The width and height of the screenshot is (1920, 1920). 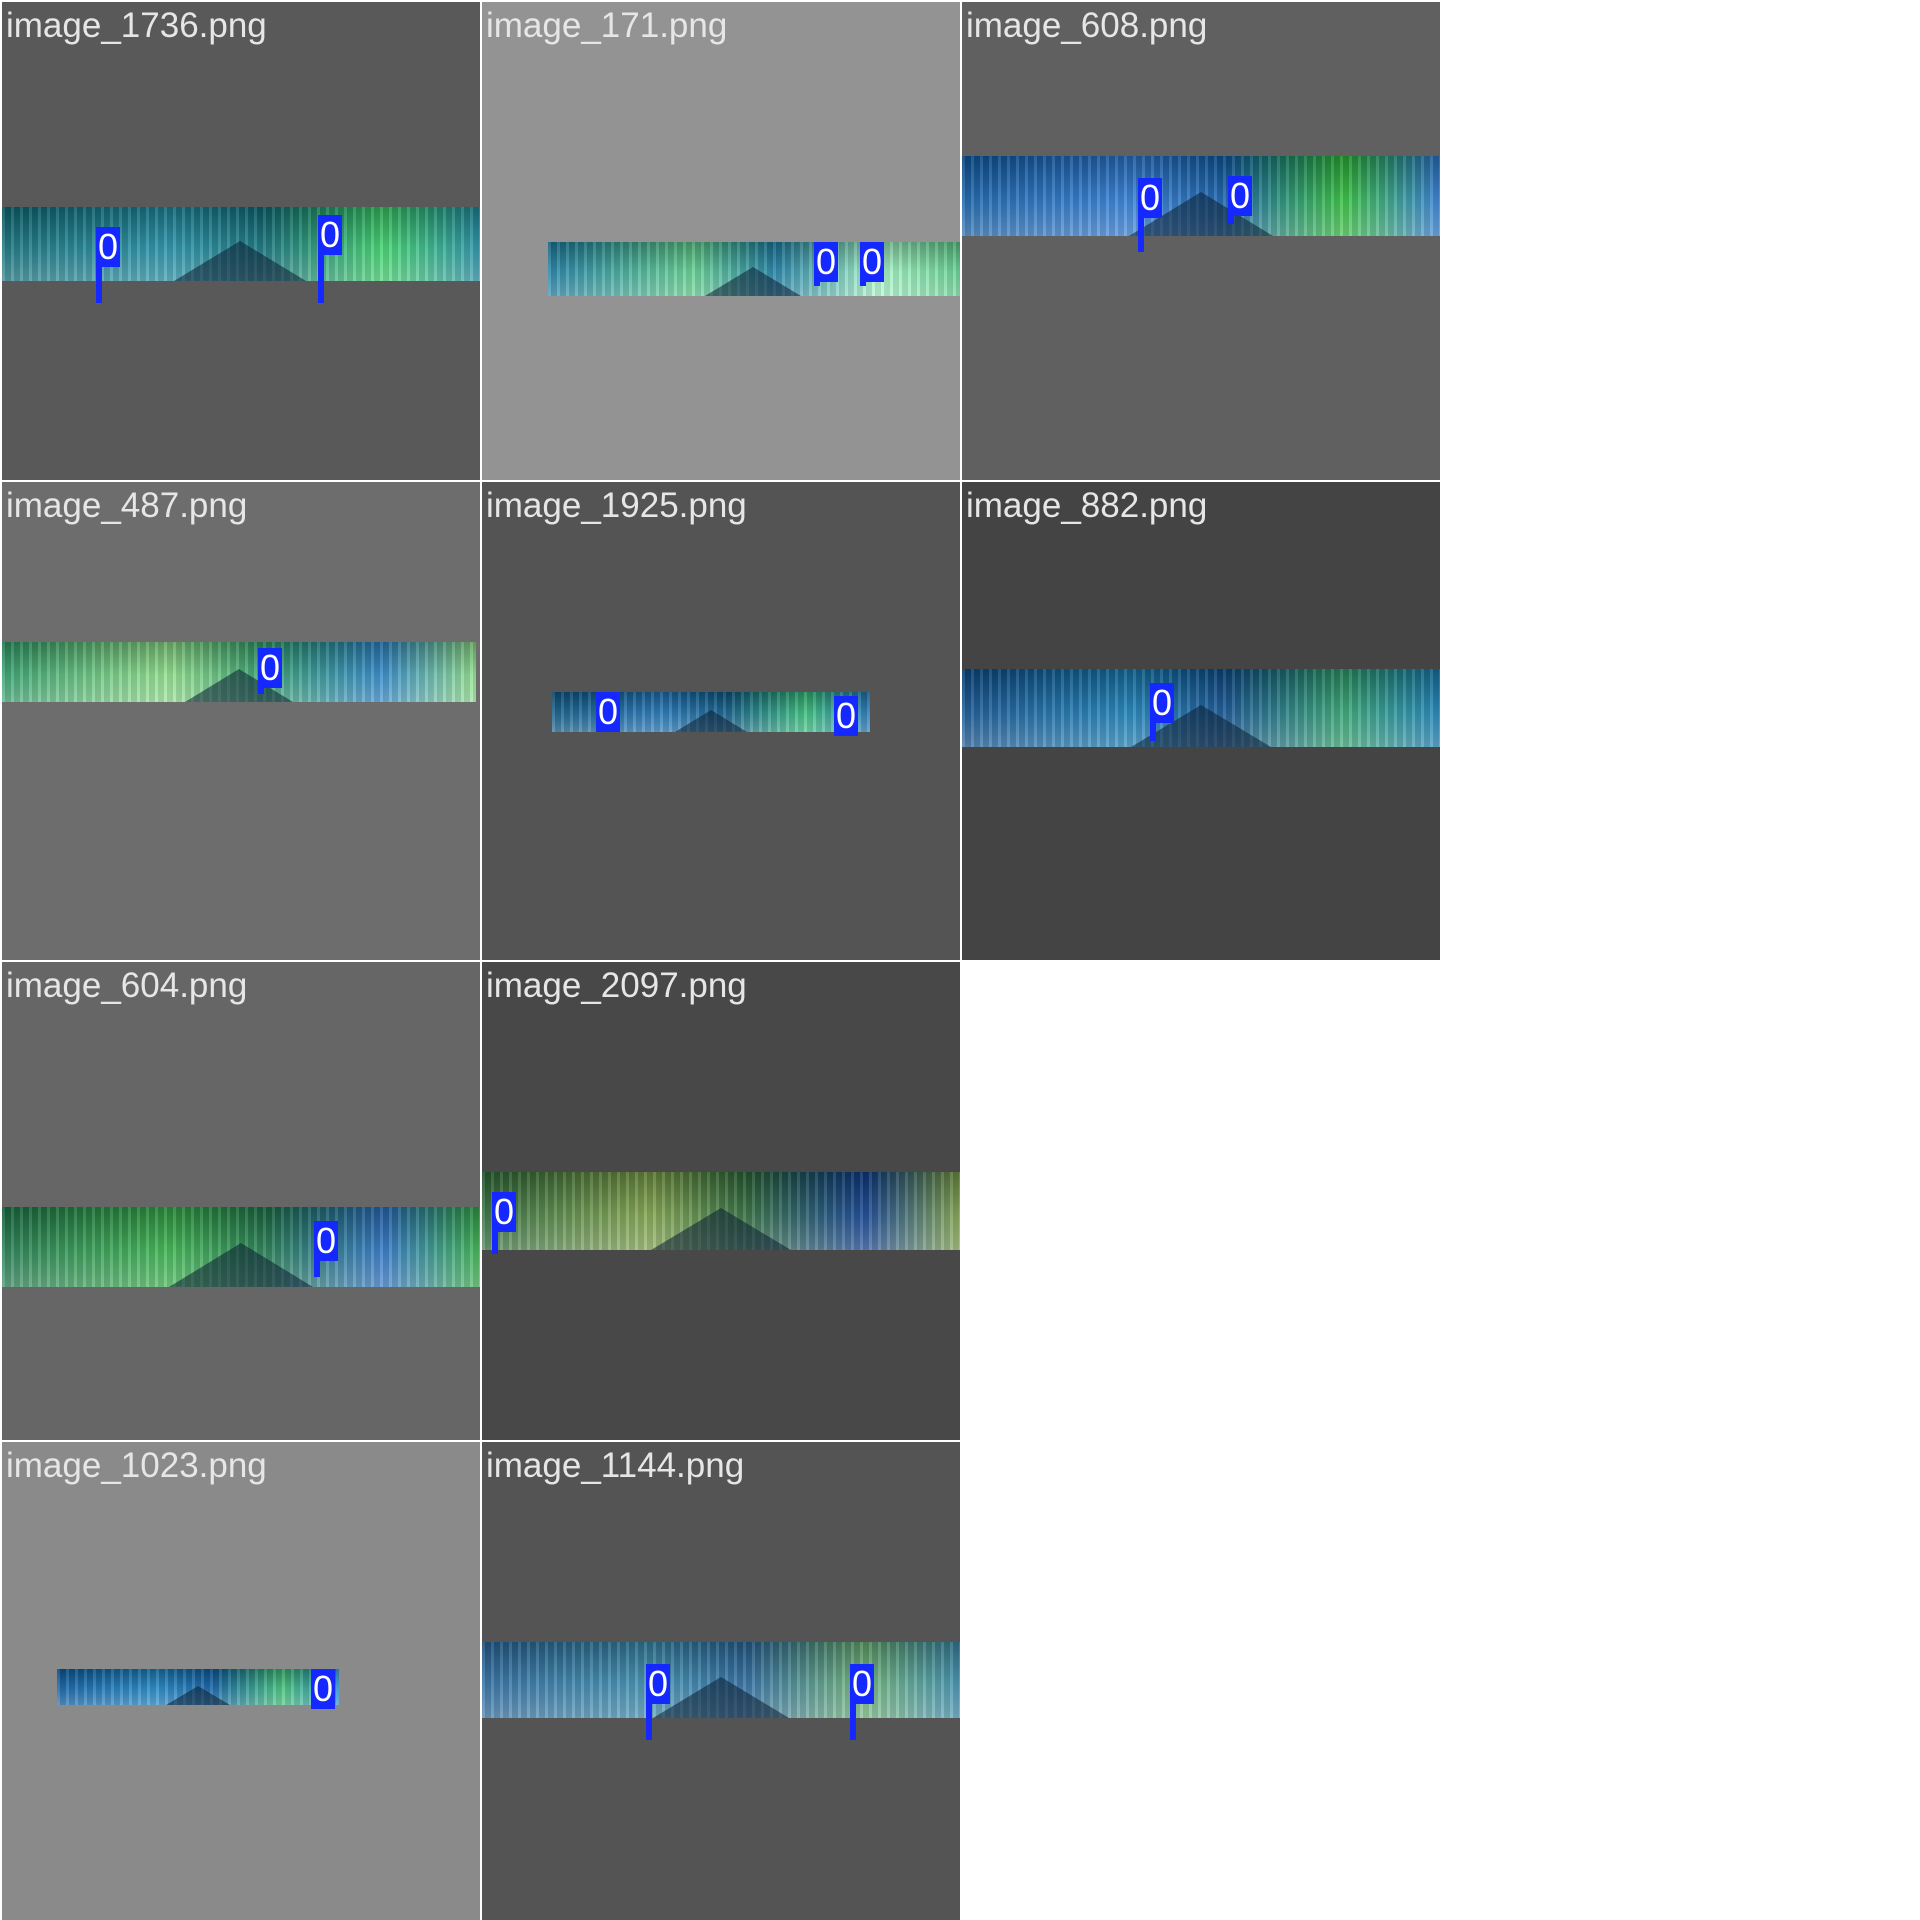 I want to click on tile-filename-label: image_608.png, so click(x=1087, y=25).